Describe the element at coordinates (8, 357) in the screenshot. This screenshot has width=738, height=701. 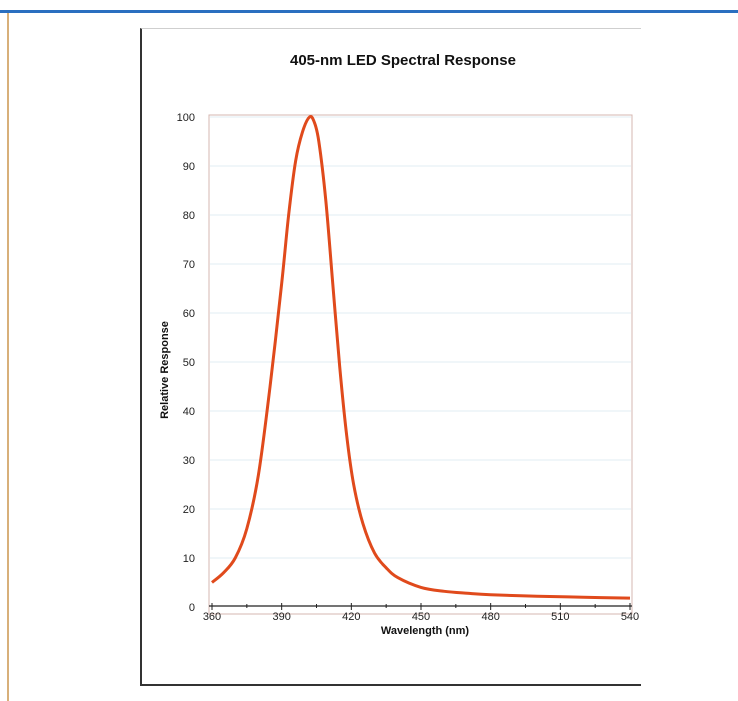
I see `left-border-rule` at that location.